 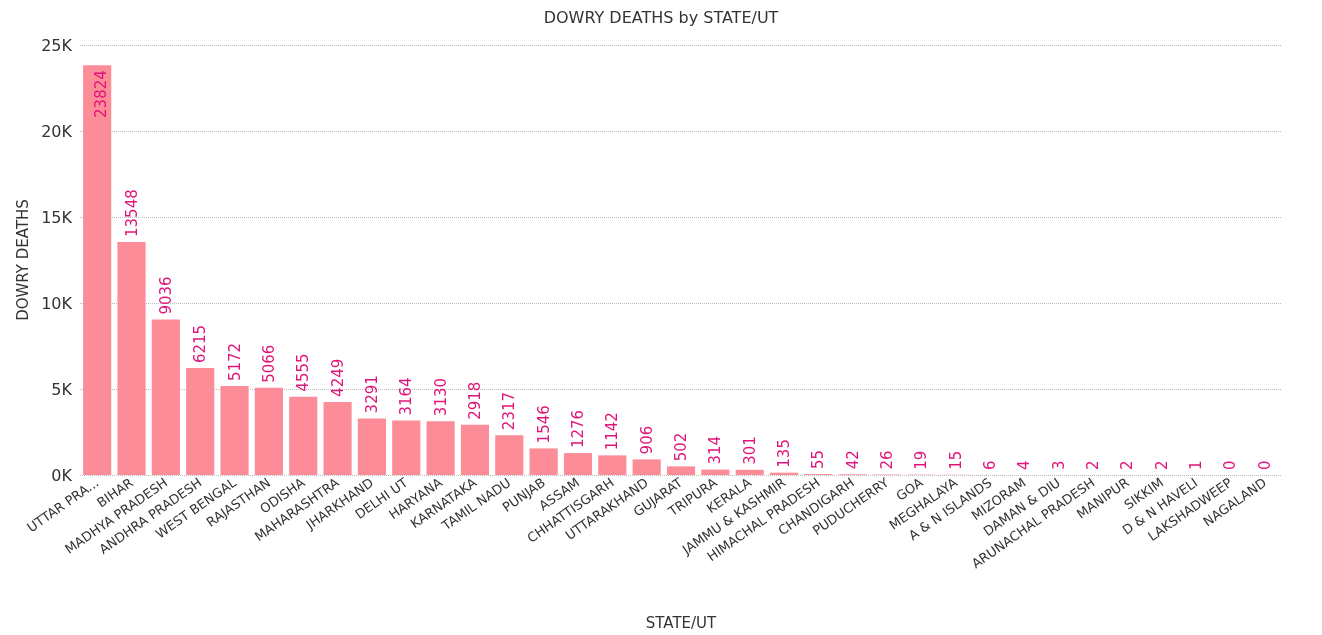 I want to click on data-label: 13548, so click(x=131, y=213).